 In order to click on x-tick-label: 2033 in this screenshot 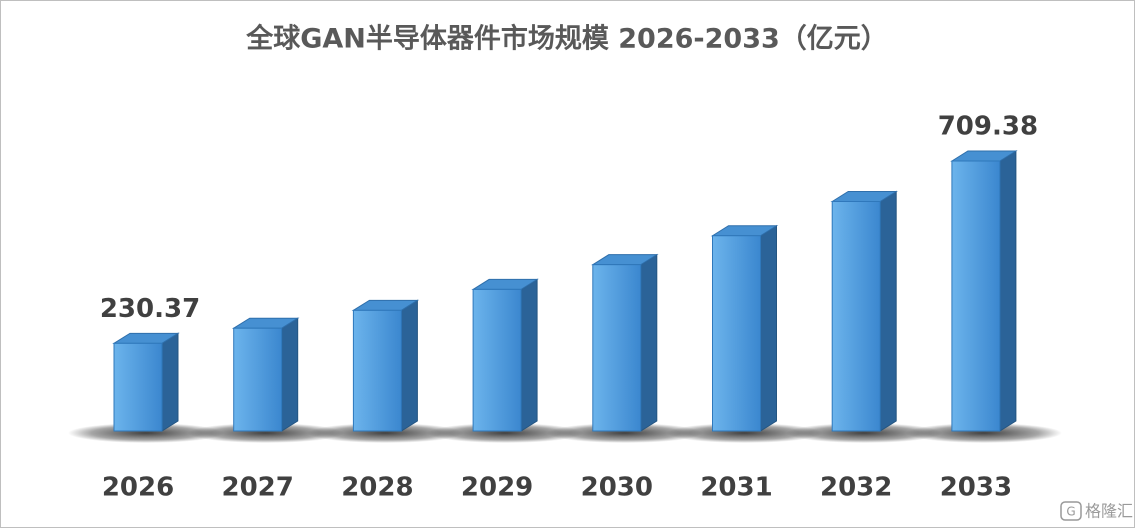, I will do `click(976, 488)`.